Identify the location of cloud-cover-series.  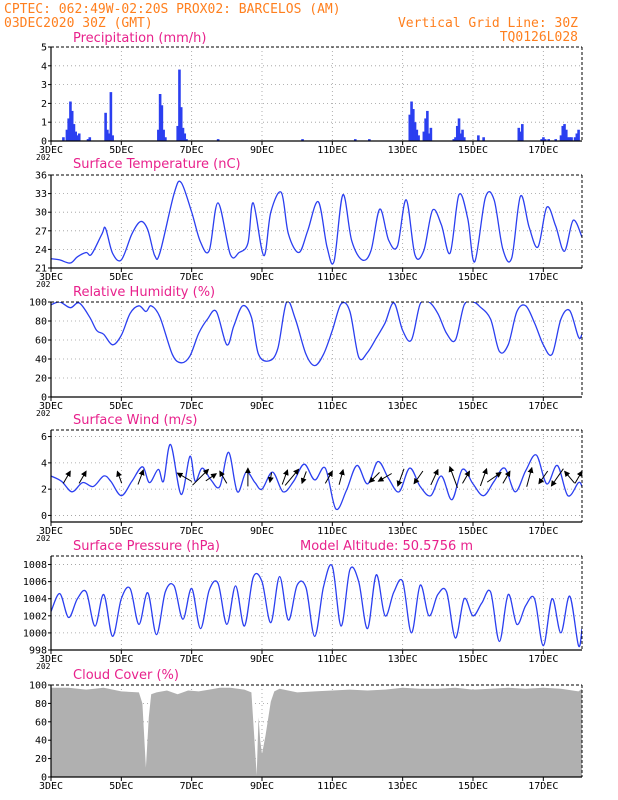
(316, 732).